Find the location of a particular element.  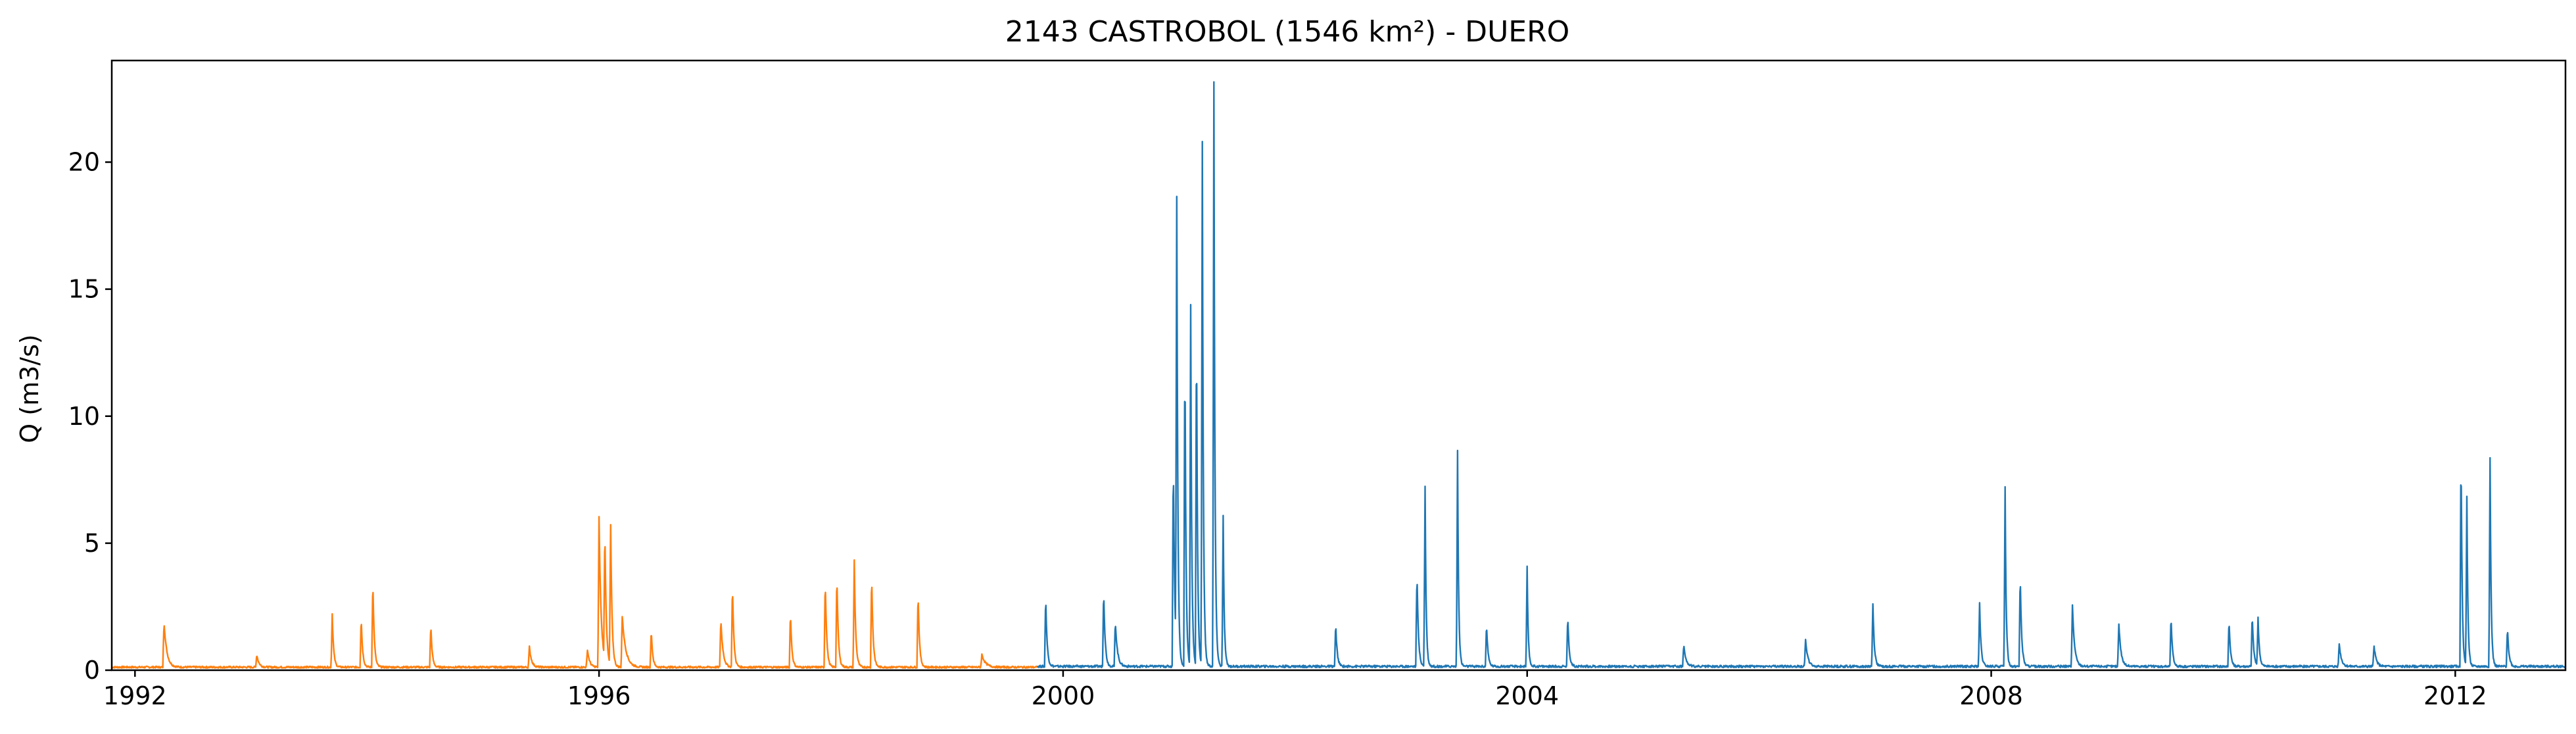

y-tick-label: 10 is located at coordinates (84, 417).